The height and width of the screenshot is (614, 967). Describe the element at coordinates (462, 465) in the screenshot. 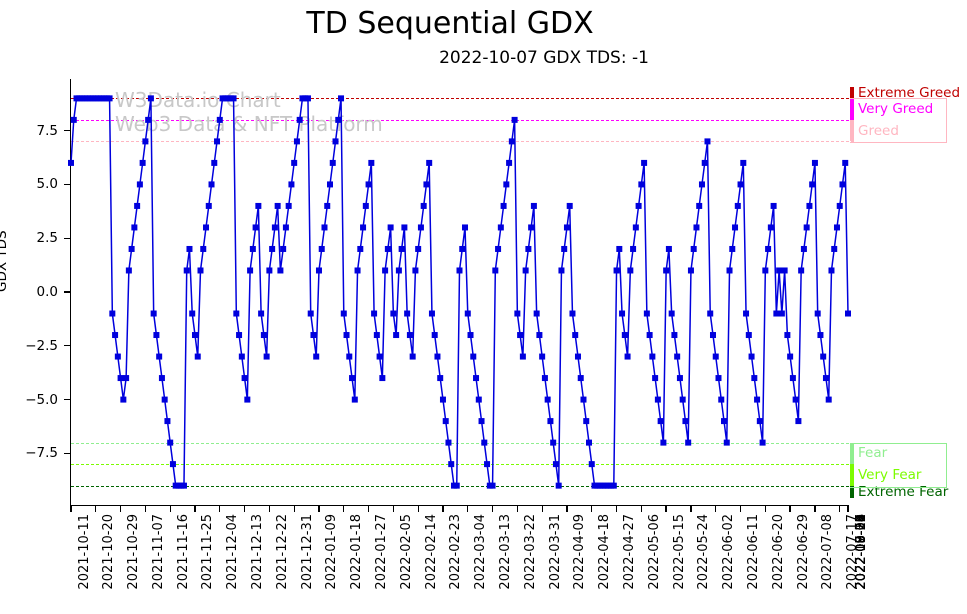

I see `threshold-line-very-fear` at that location.